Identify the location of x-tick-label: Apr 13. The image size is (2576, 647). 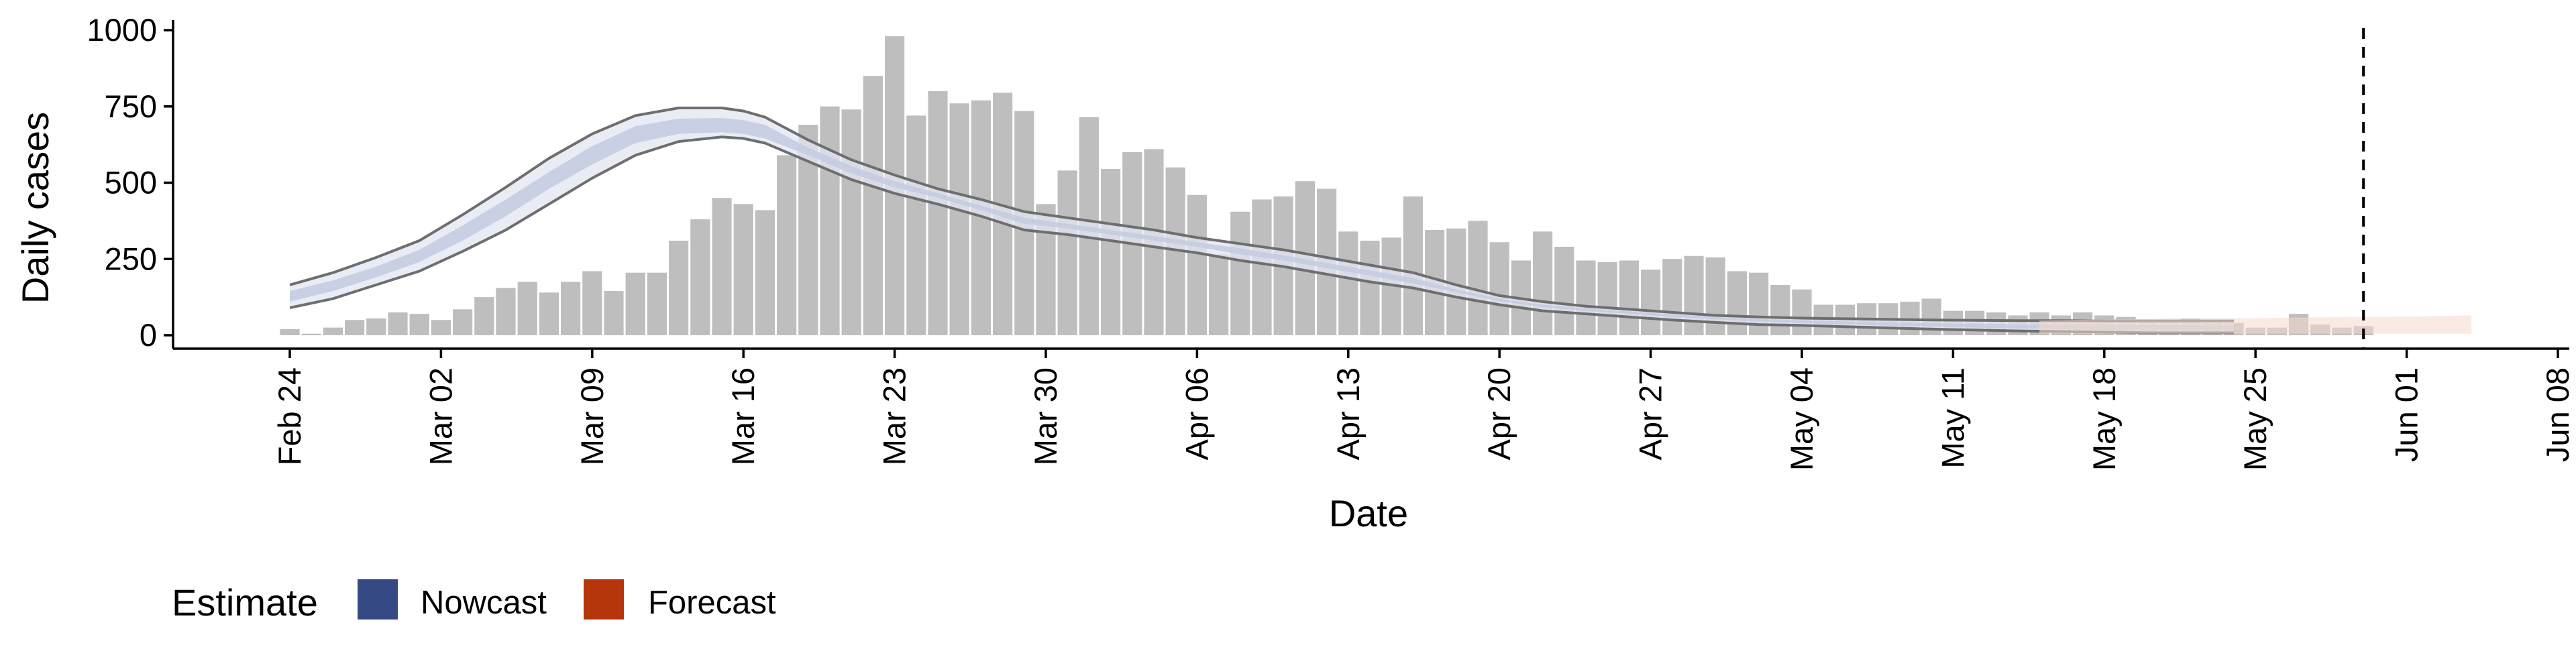
(1348, 414).